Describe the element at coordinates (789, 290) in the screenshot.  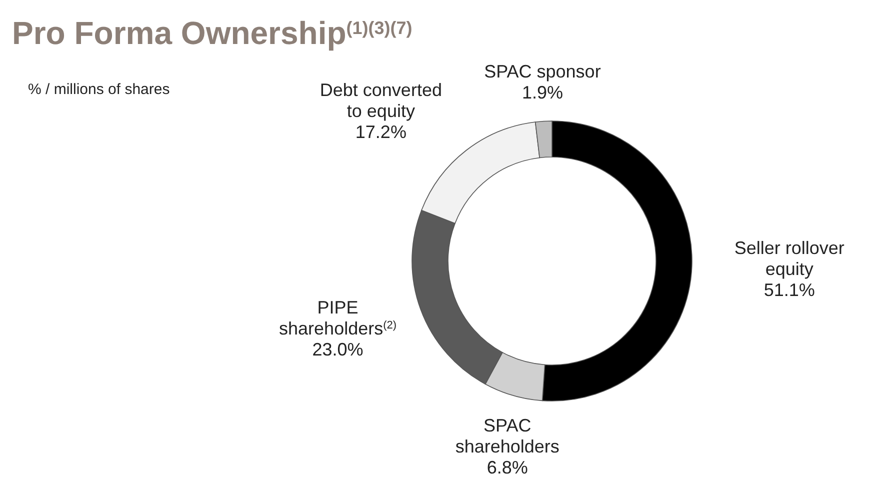
I see `data-label: 51.1%` at that location.